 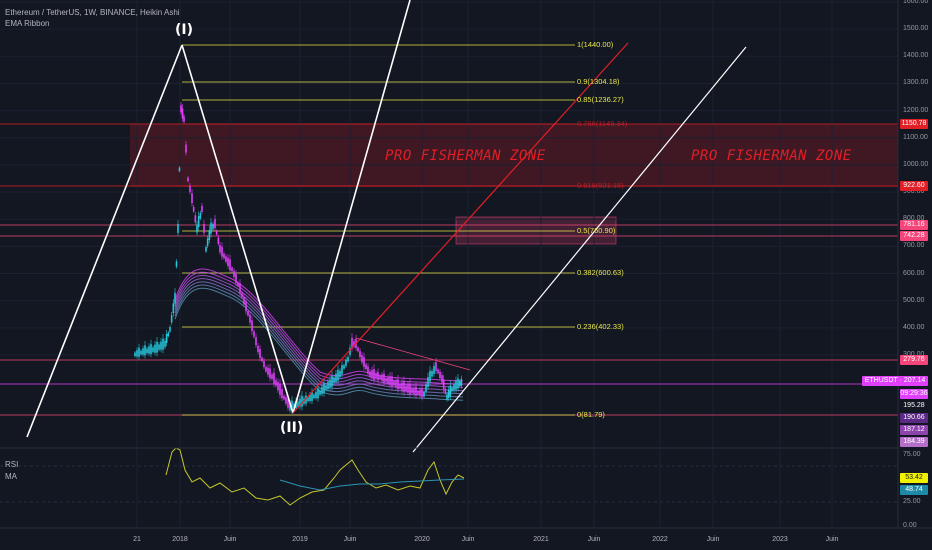 I want to click on resistance-box, so click(x=536, y=230).